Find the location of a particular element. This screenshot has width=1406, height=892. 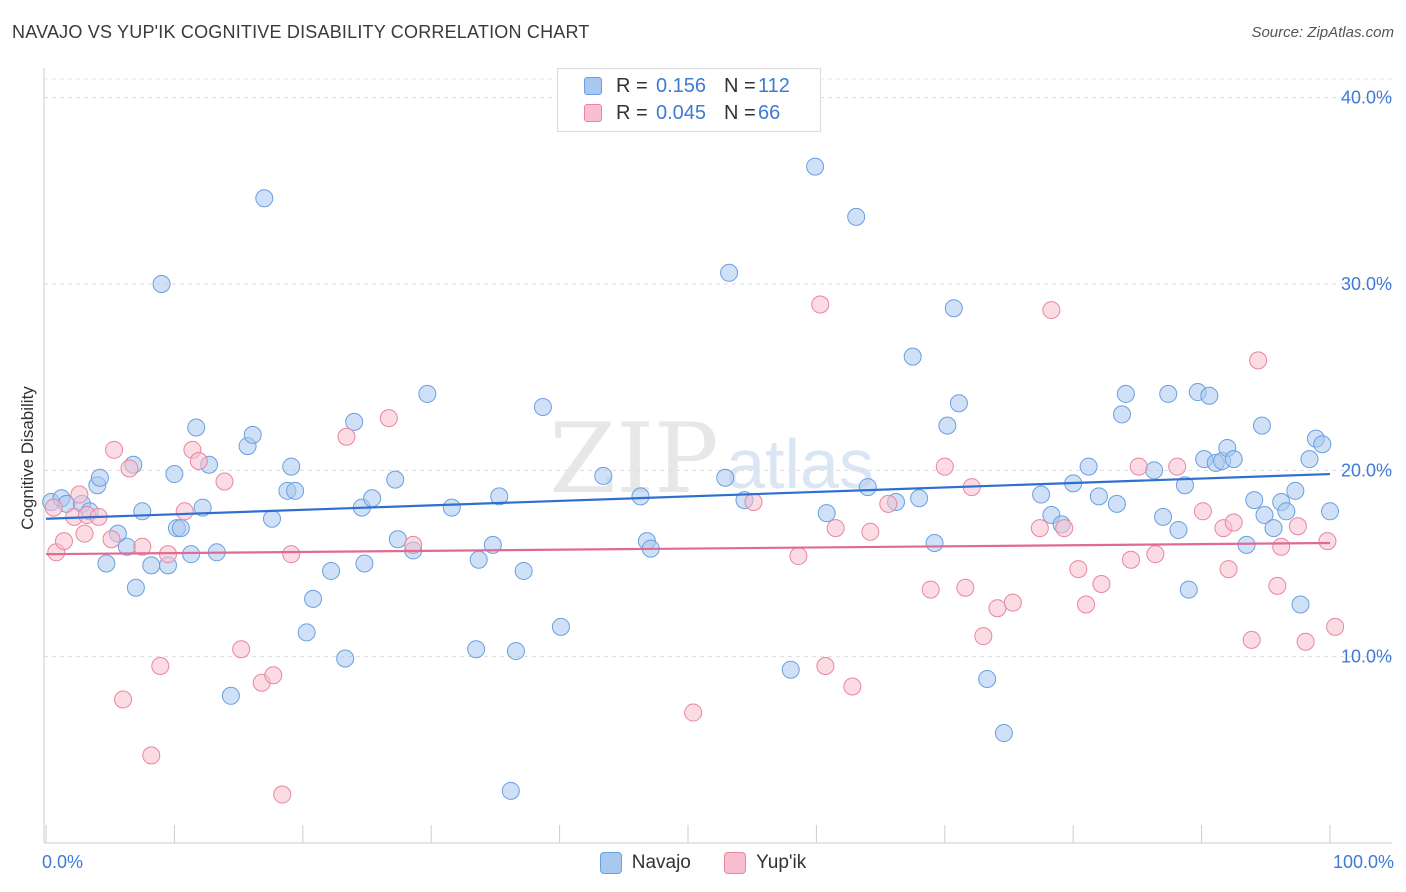

stats-row-yupik: R = 0.045 N = 66 is located at coordinates (682, 113).